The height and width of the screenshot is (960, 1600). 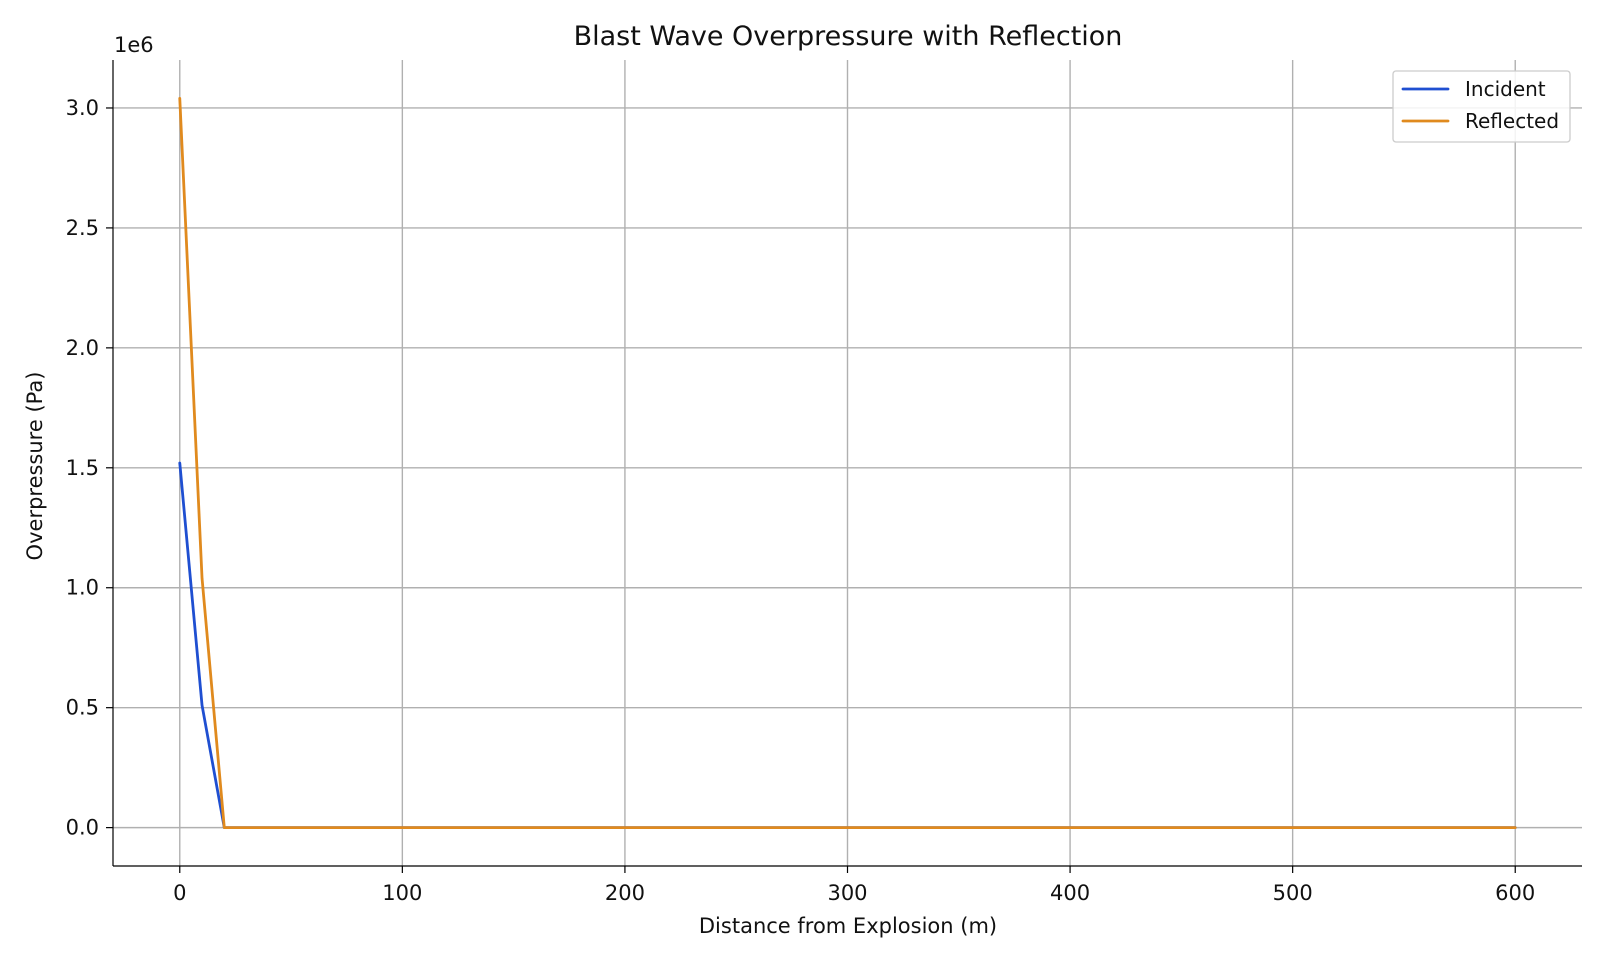 What do you see at coordinates (82, 588) in the screenshot?
I see `y-tick-label: 1.0` at bounding box center [82, 588].